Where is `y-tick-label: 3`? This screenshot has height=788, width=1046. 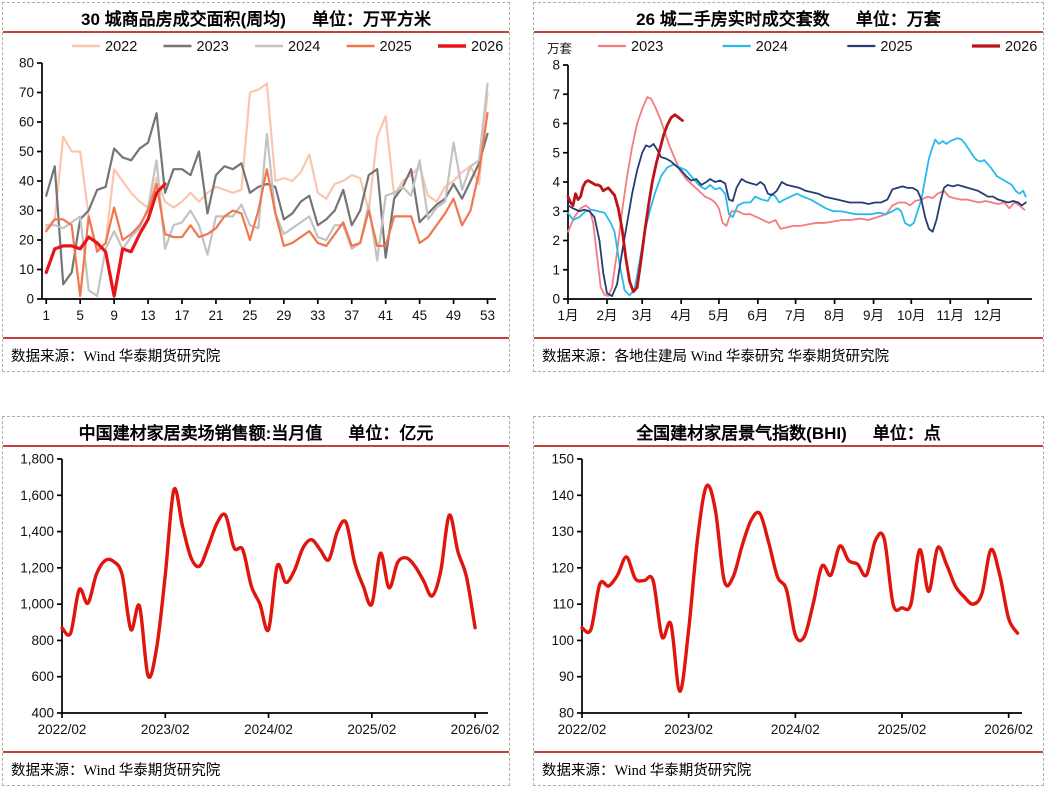 y-tick-label: 3 is located at coordinates (556, 211).